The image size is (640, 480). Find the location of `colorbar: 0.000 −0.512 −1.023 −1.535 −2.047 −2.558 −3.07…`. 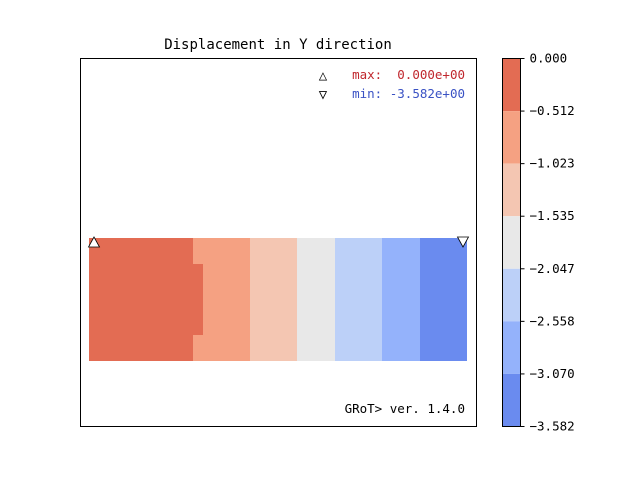

colorbar: 0.000 −0.512 −1.023 −1.535 −2.047 −2.558 −3.07… is located at coordinates (538, 242).